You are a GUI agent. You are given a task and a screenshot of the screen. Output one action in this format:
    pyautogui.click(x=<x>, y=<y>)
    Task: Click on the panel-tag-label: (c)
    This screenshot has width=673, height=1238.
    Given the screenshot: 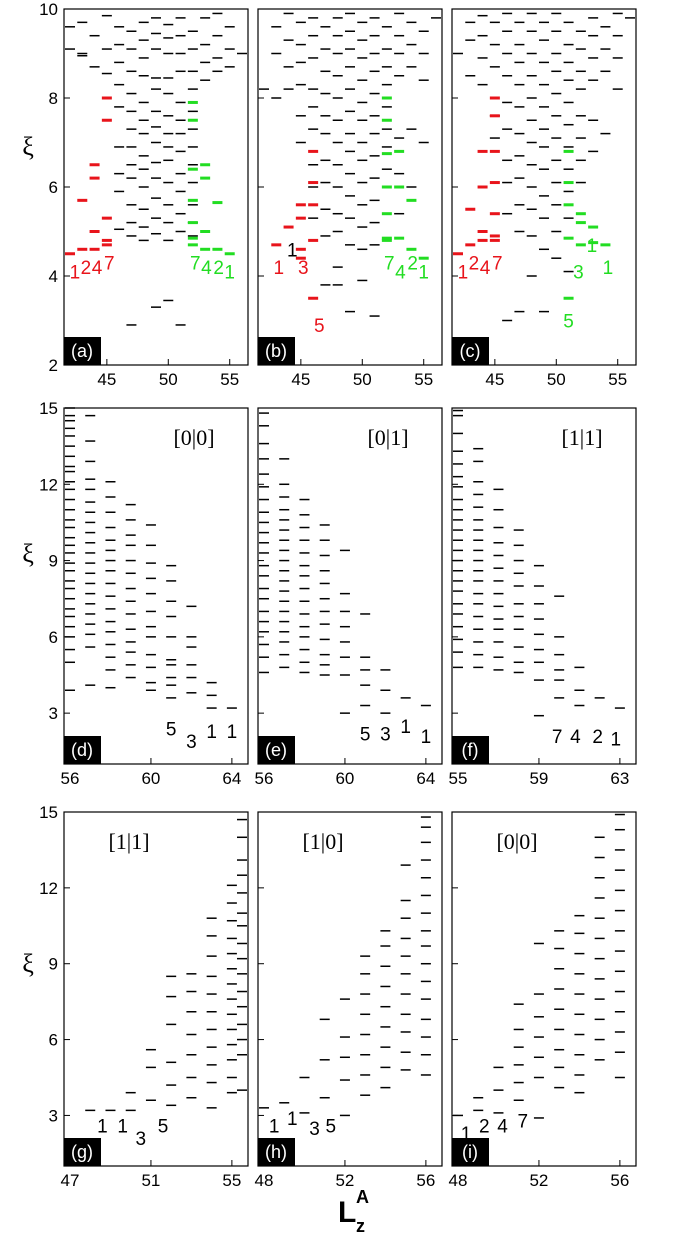 What is the action you would take?
    pyautogui.click(x=470, y=351)
    